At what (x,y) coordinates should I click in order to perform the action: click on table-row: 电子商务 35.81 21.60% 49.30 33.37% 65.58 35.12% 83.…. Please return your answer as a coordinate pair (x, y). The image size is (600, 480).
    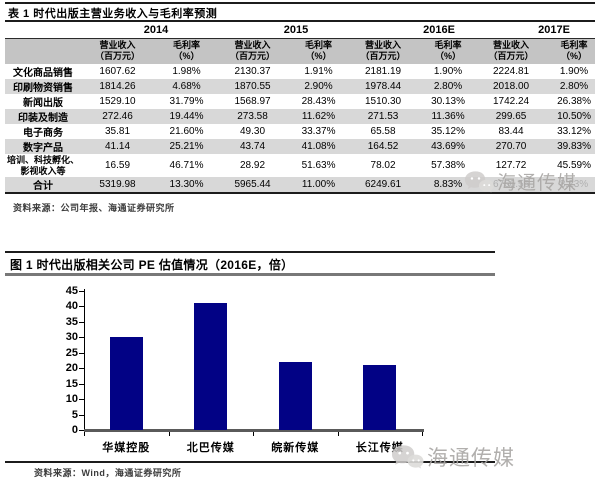
    Looking at the image, I should click on (300, 131).